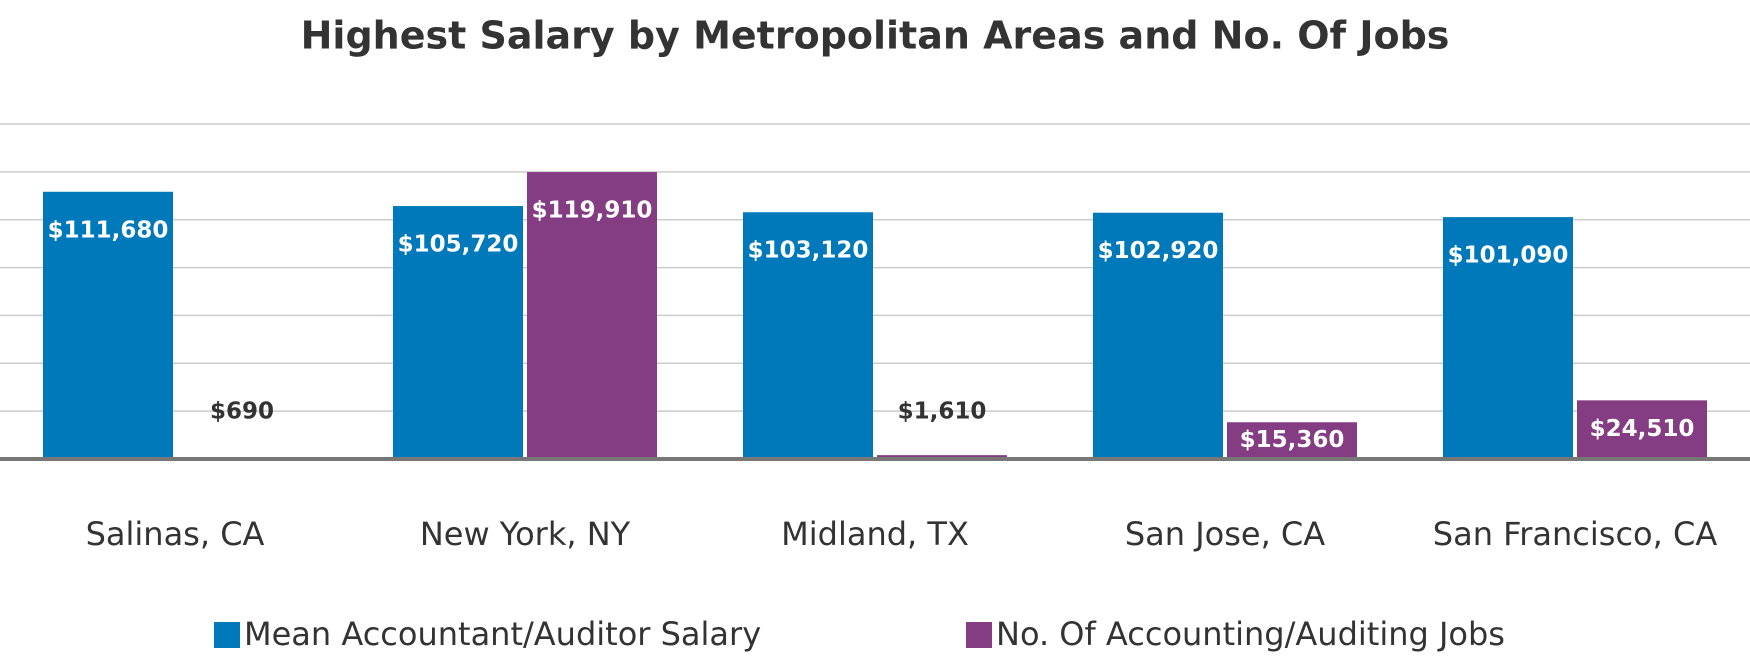  Describe the element at coordinates (875, 534) in the screenshot. I see `x-tick-label: Midland, TX` at that location.